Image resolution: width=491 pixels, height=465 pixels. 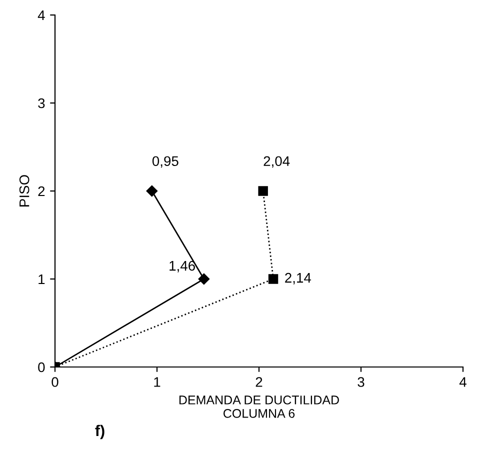 What do you see at coordinates (298, 278) in the screenshot?
I see `annotation: 2,14` at bounding box center [298, 278].